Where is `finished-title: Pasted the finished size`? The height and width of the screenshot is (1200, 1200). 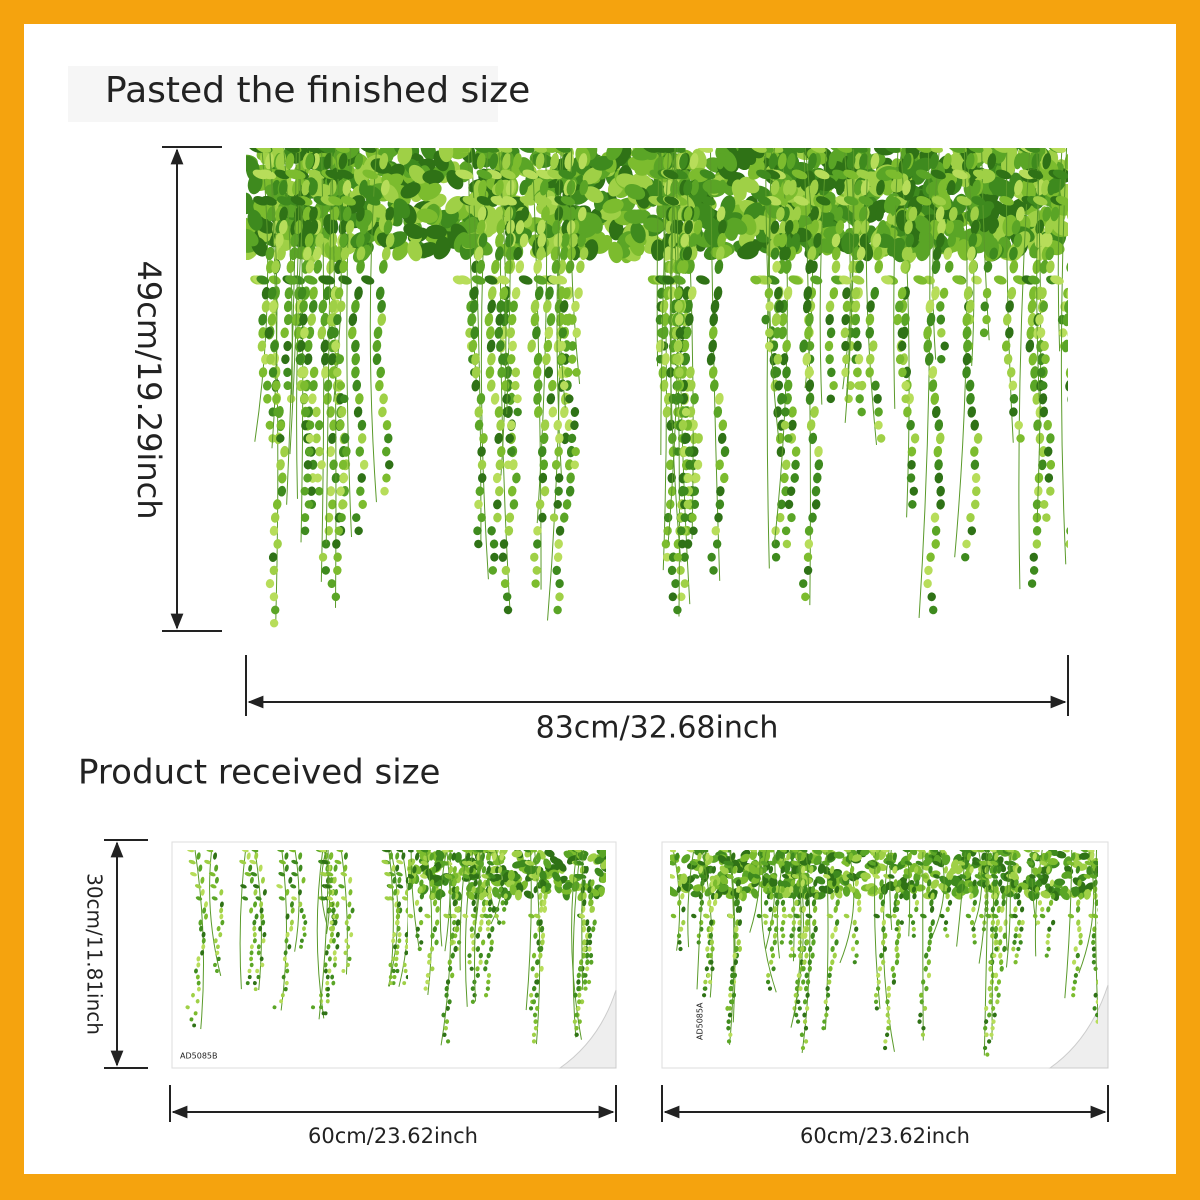
finished-title: Pasted the finished size is located at coordinates (317, 90).